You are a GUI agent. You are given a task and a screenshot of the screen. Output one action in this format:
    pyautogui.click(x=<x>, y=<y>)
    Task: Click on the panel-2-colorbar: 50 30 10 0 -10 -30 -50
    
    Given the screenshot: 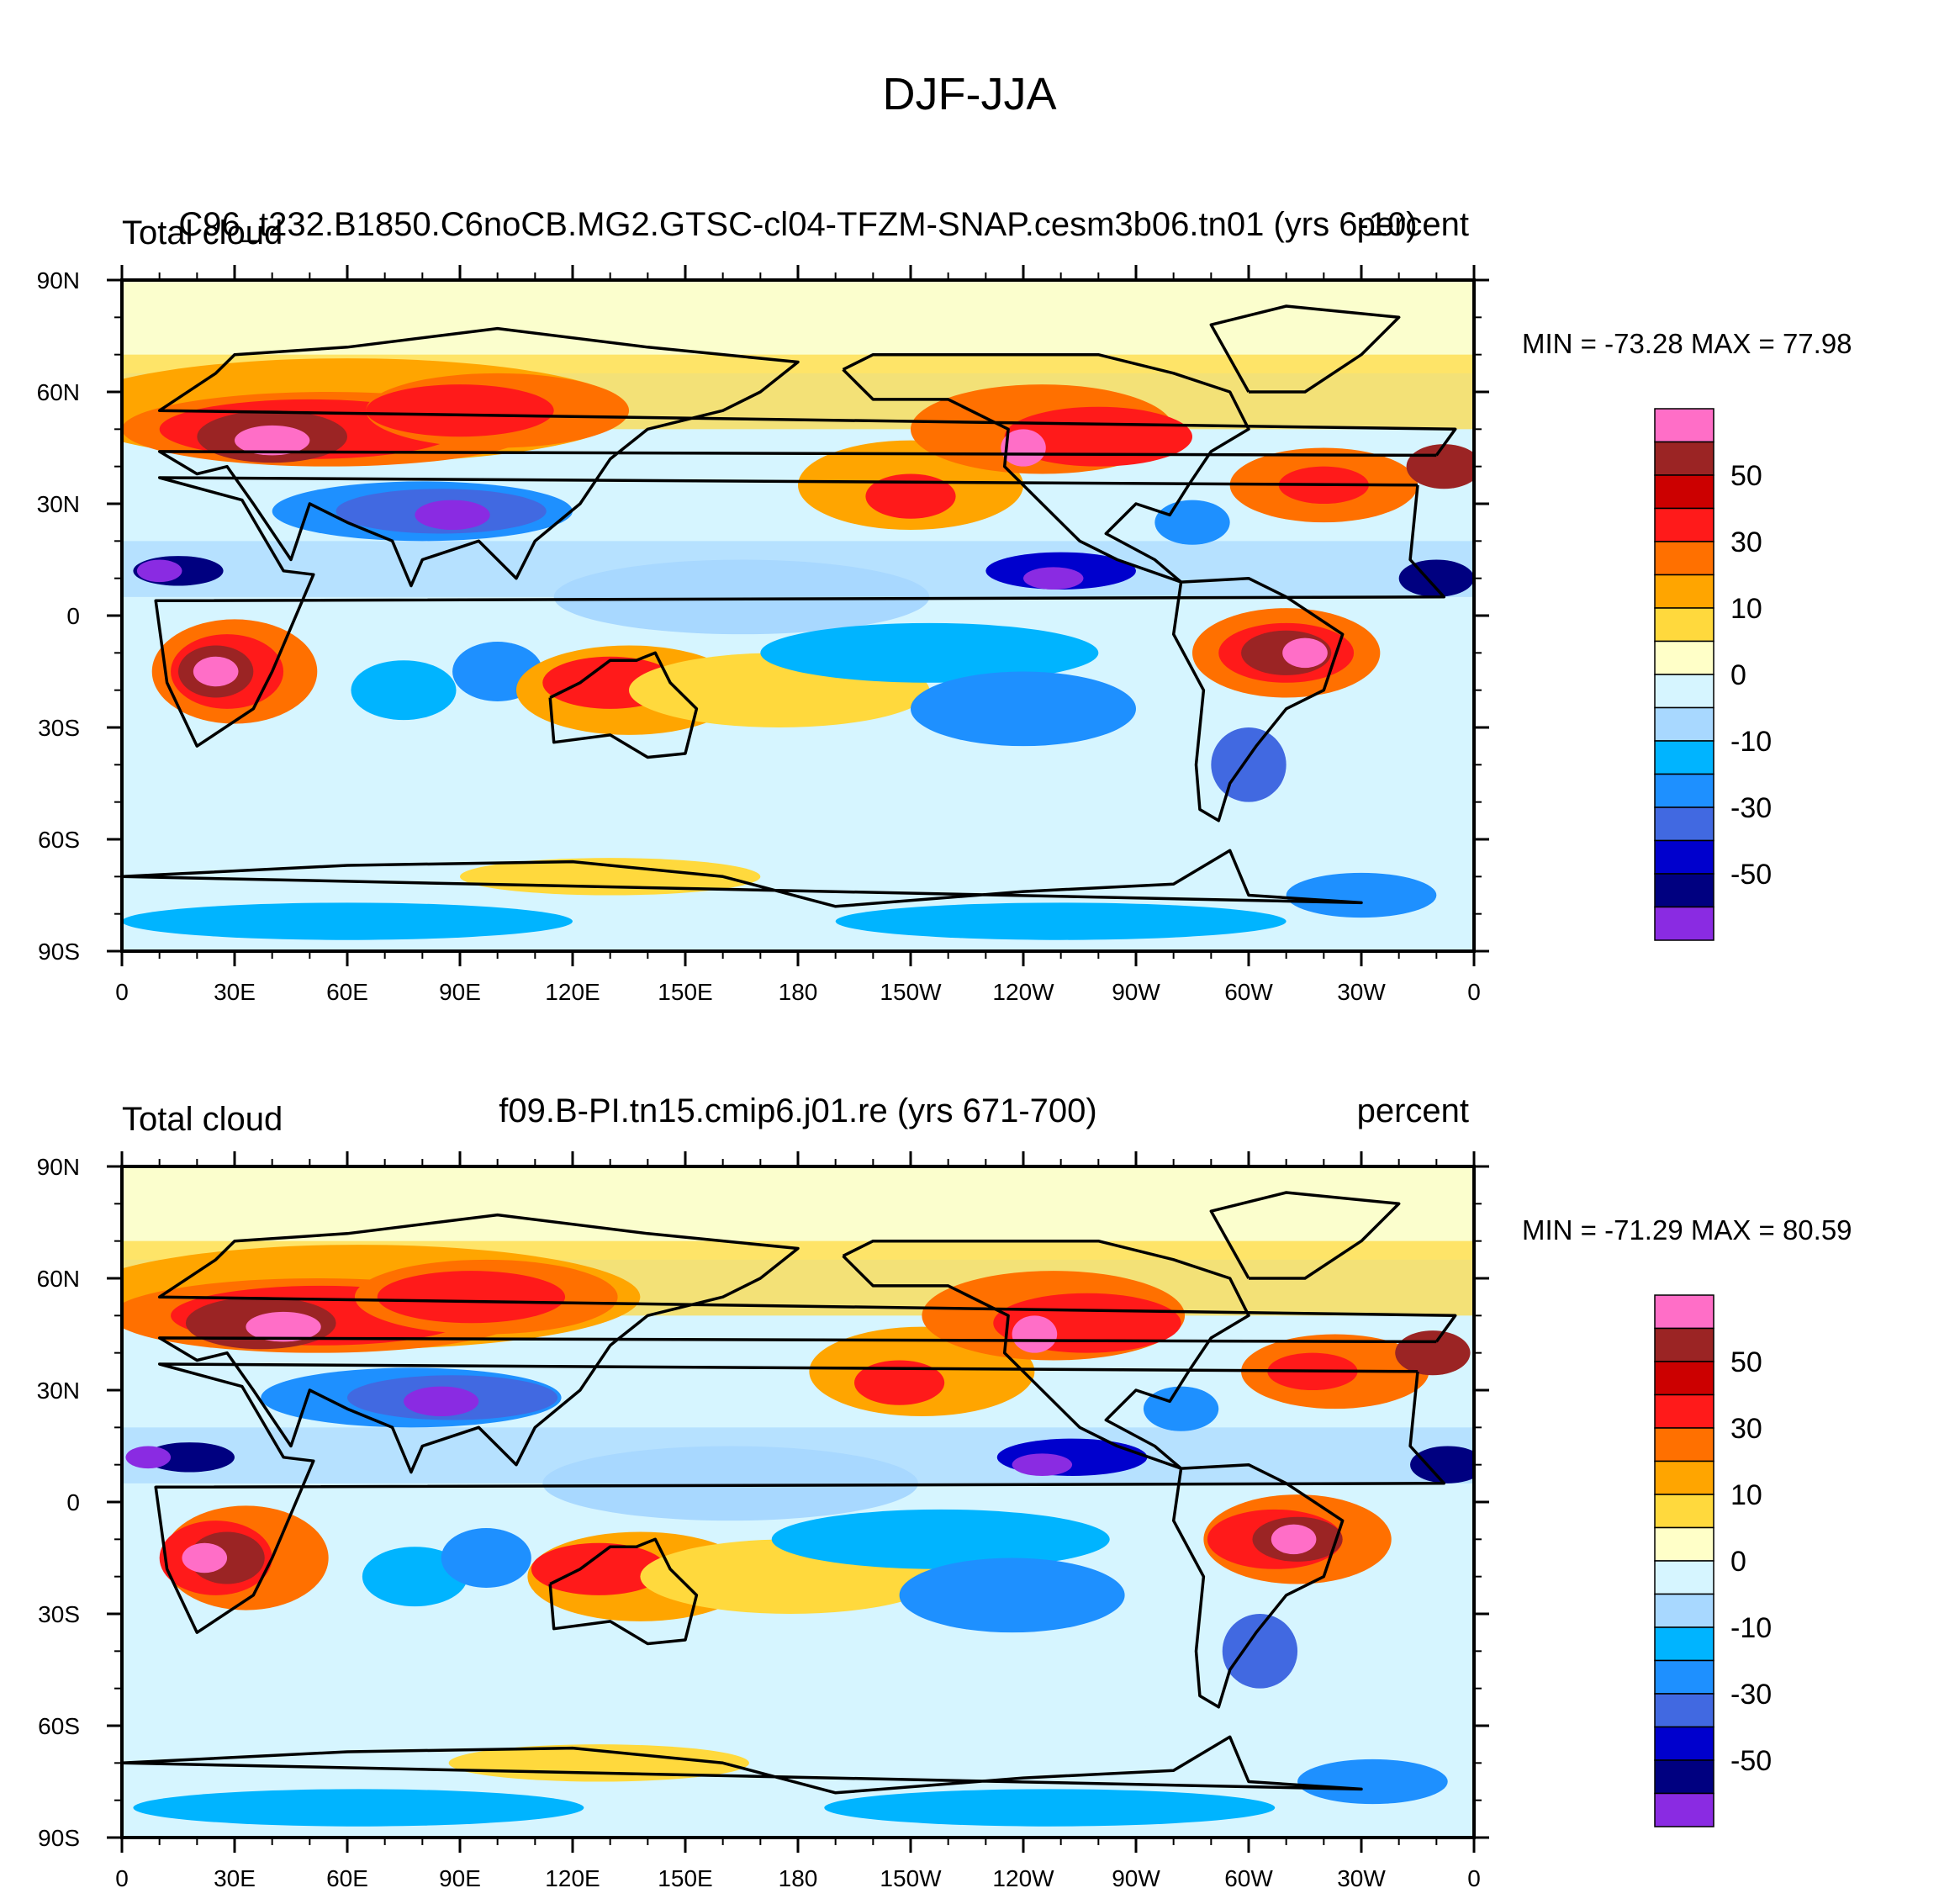 What is the action you would take?
    pyautogui.click(x=1713, y=1560)
    